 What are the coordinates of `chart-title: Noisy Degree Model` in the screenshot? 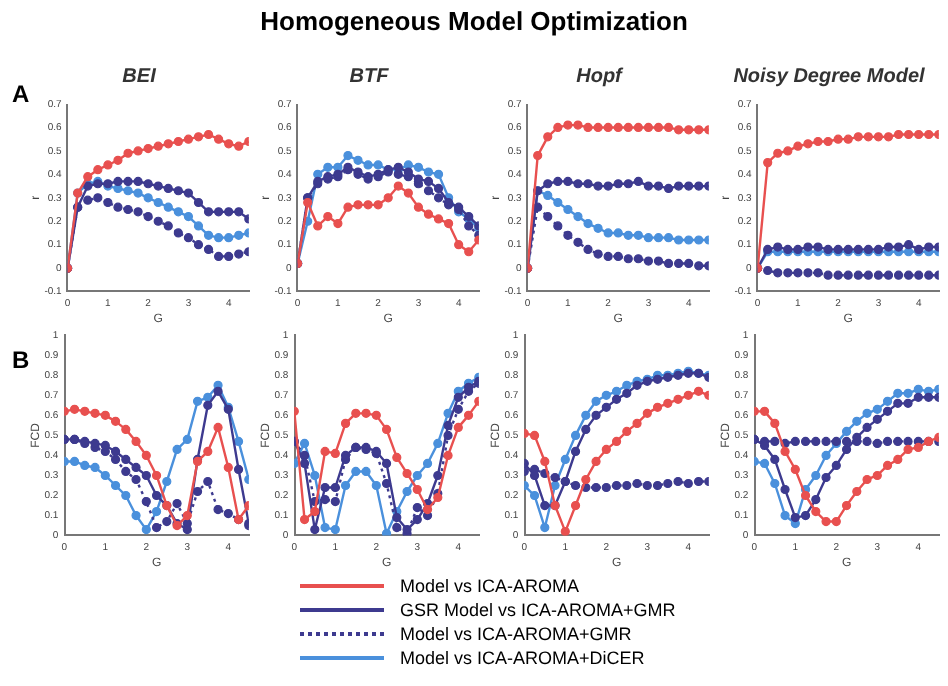 It's located at (829, 76).